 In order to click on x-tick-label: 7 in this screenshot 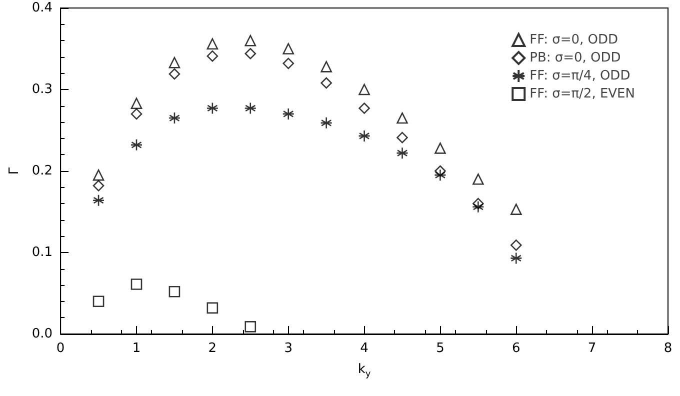, I will do `click(592, 348)`.